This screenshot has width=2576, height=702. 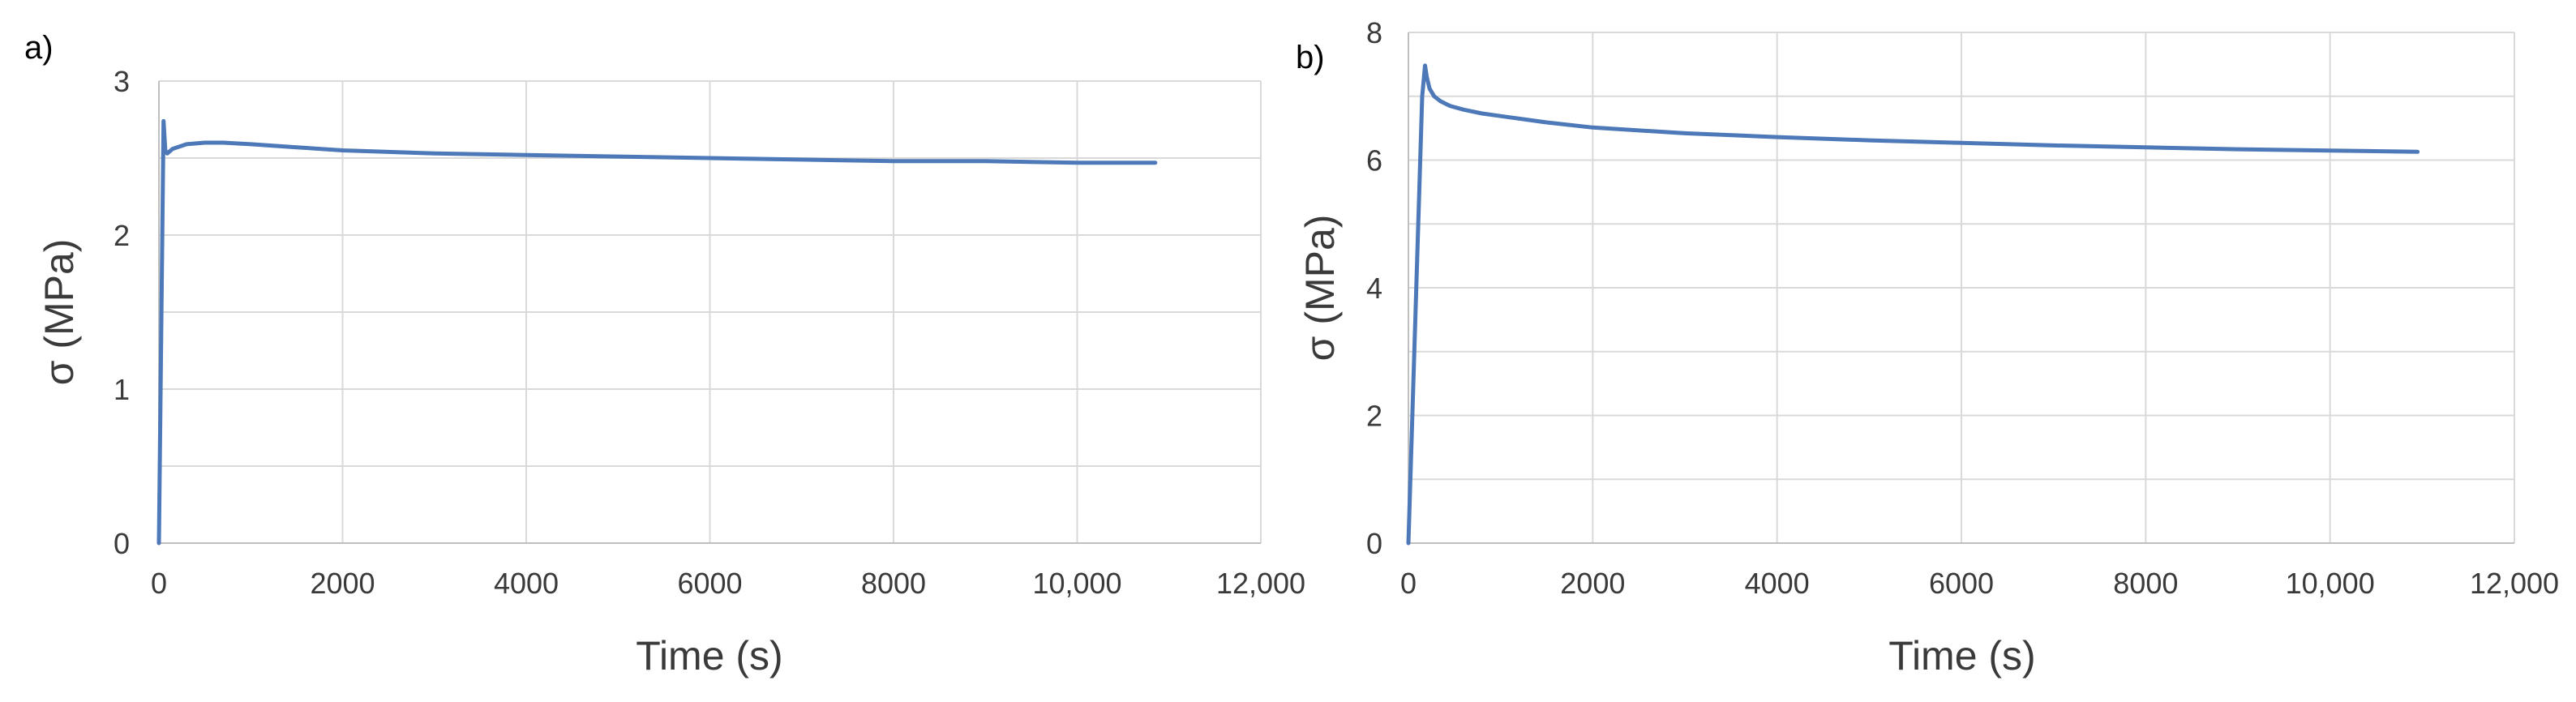 What do you see at coordinates (1310, 57) in the screenshot?
I see `panel-label: b)` at bounding box center [1310, 57].